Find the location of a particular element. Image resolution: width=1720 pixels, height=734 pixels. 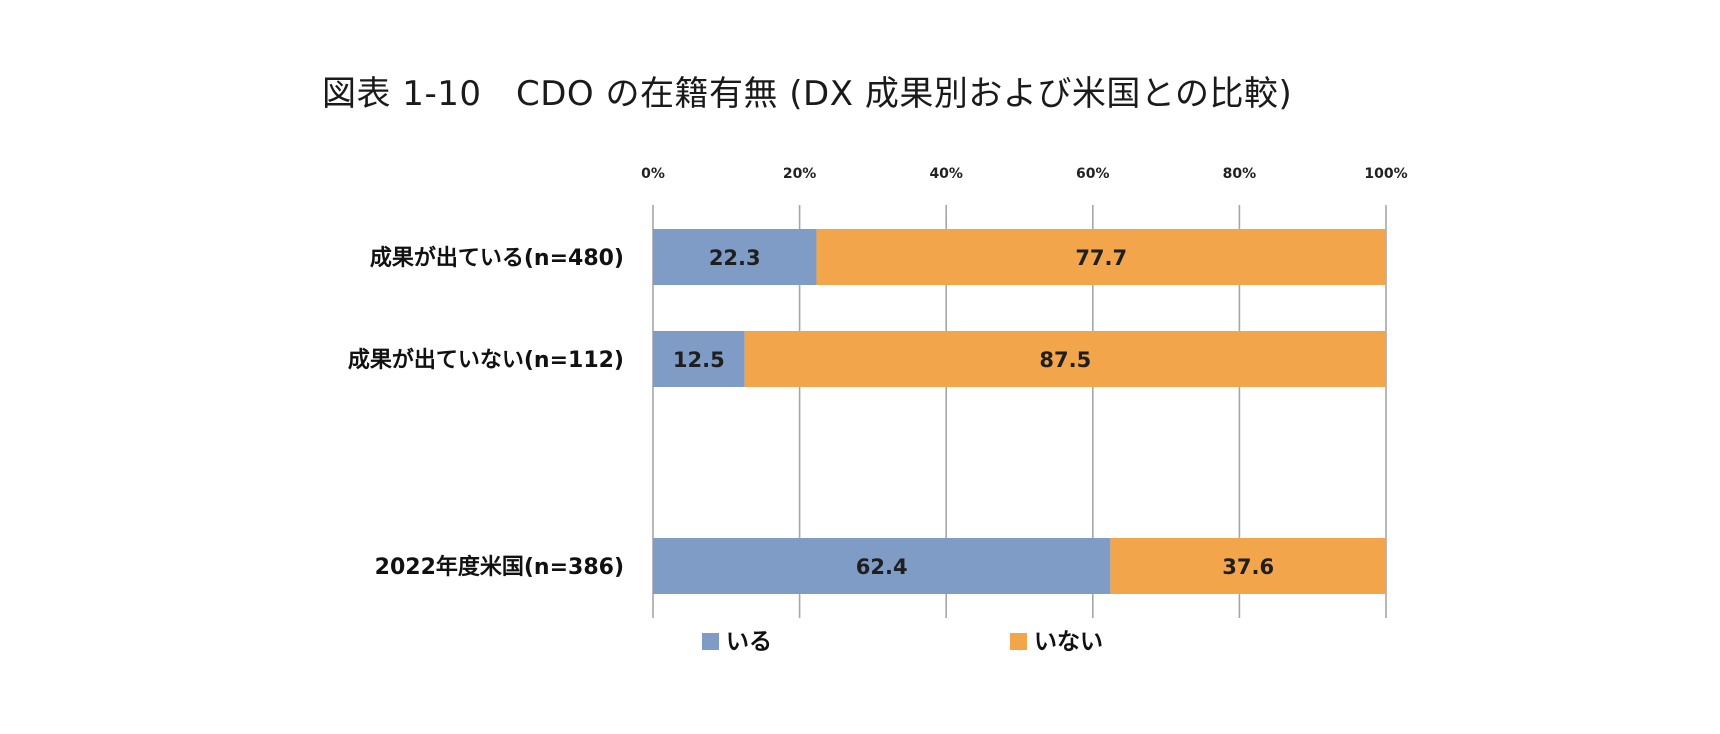

legend-label: いない is located at coordinates (1068, 642).